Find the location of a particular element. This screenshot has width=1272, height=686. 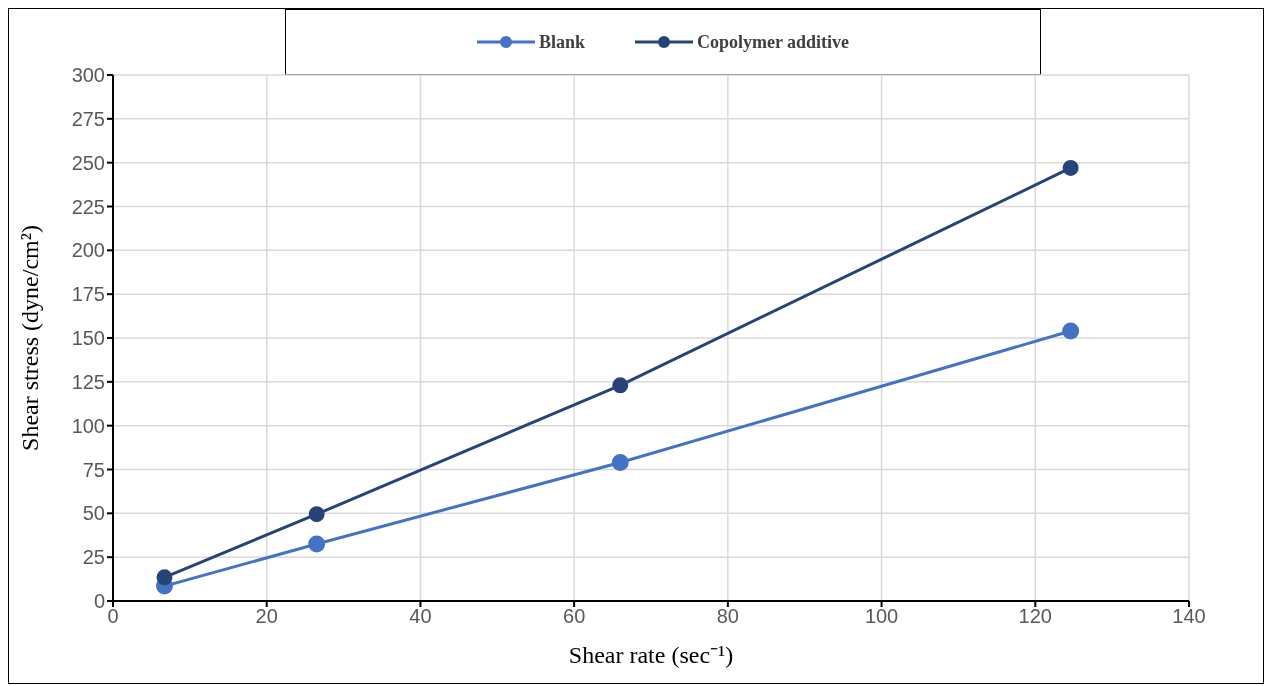

y-tick-label: 275 is located at coordinates (88, 118).